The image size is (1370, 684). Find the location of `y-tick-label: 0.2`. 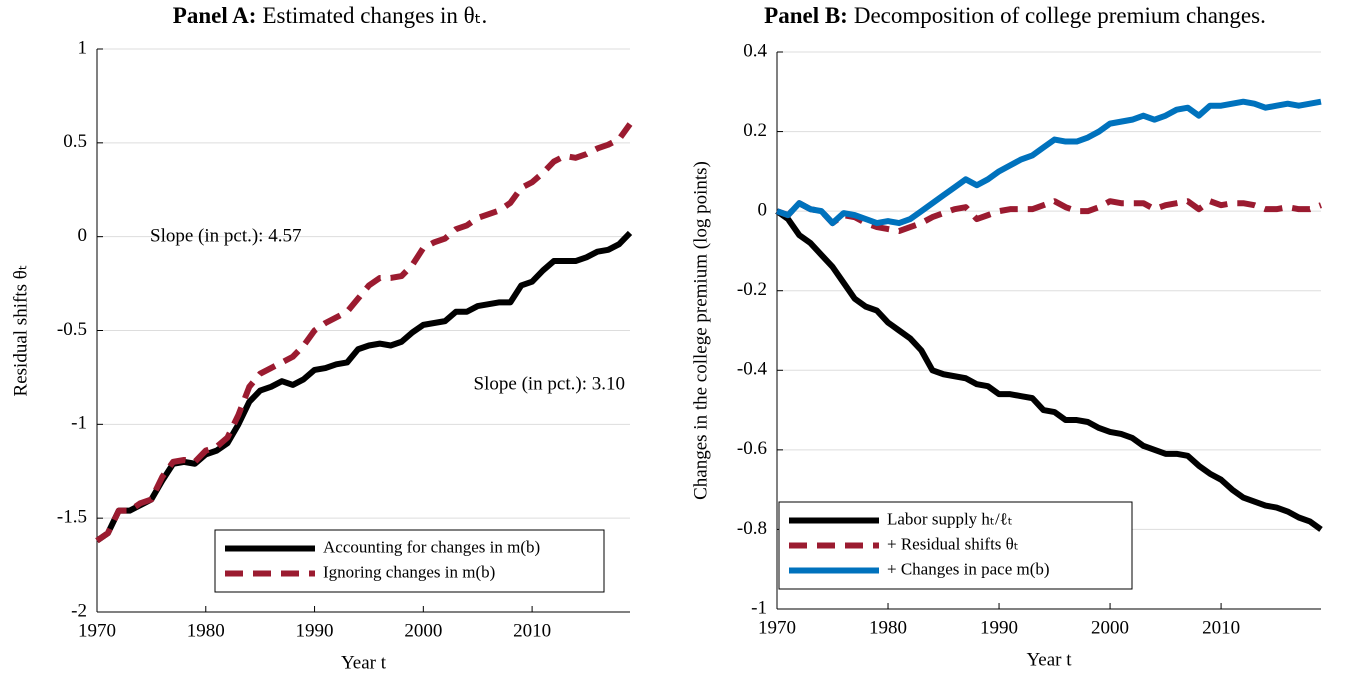

y-tick-label: 0.2 is located at coordinates (755, 130).